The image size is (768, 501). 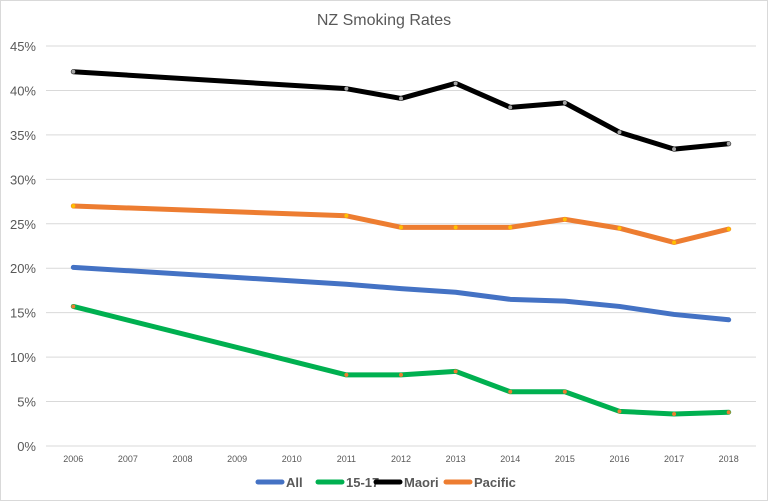 I want to click on series-line-All, so click(x=401, y=293).